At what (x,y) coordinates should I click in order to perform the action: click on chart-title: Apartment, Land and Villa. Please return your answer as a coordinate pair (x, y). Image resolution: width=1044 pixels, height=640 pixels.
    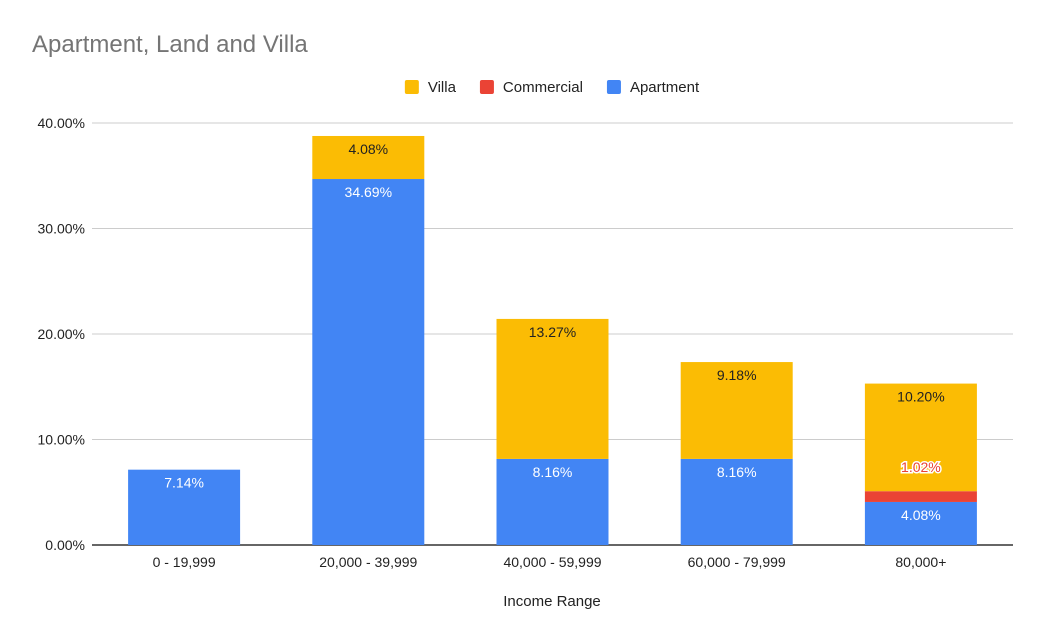
    Looking at the image, I should click on (170, 44).